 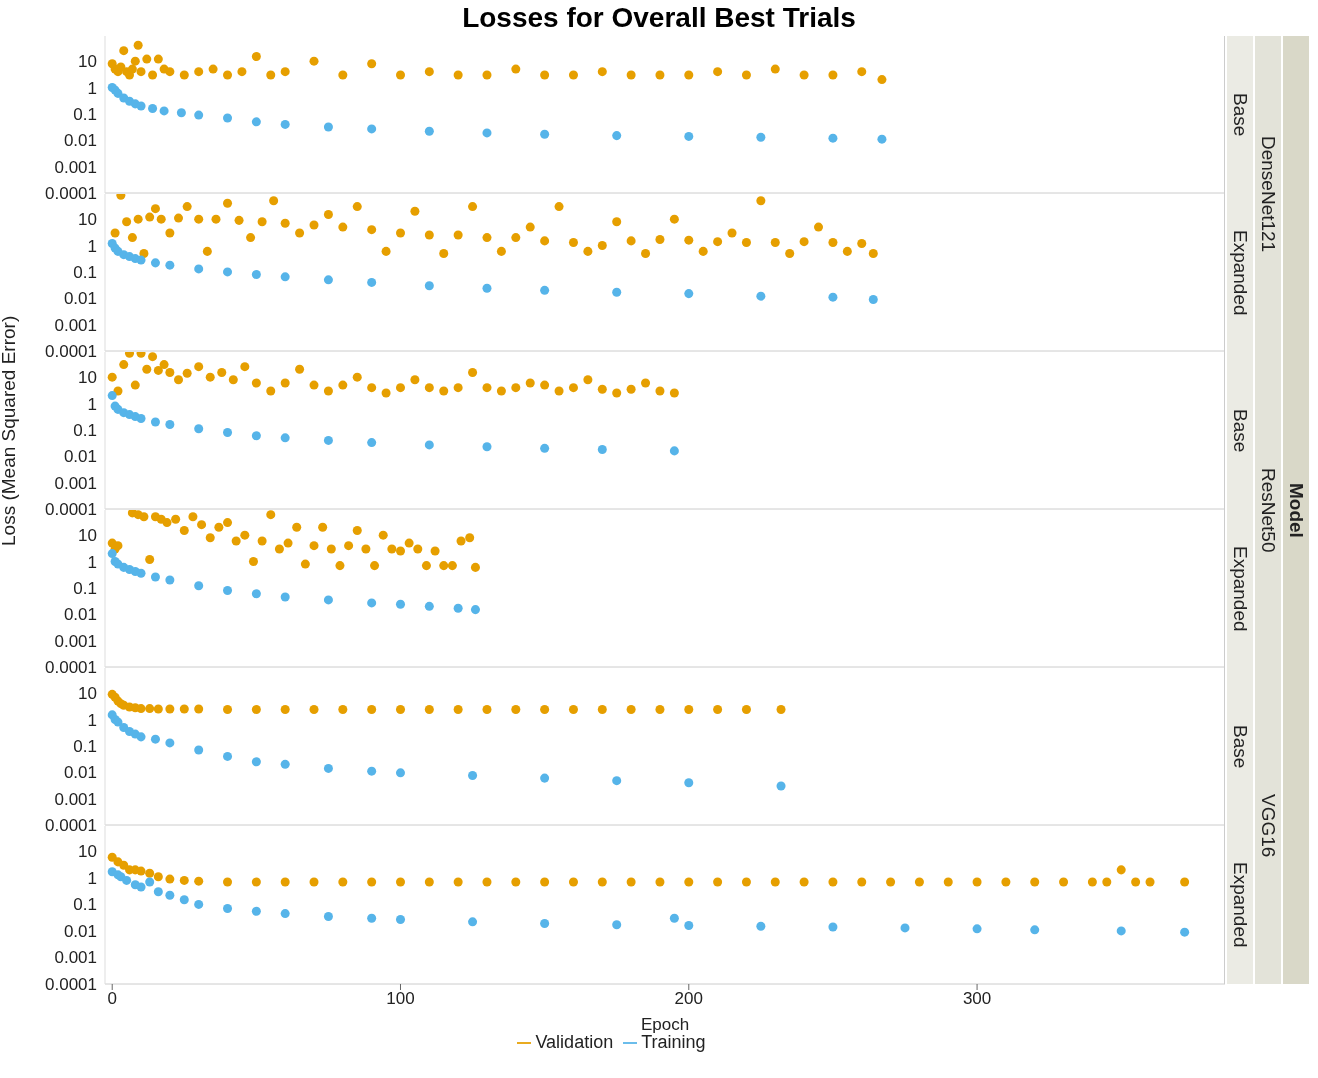 What do you see at coordinates (80, 931) in the screenshot?
I see `y-tick-label: 0.01` at bounding box center [80, 931].